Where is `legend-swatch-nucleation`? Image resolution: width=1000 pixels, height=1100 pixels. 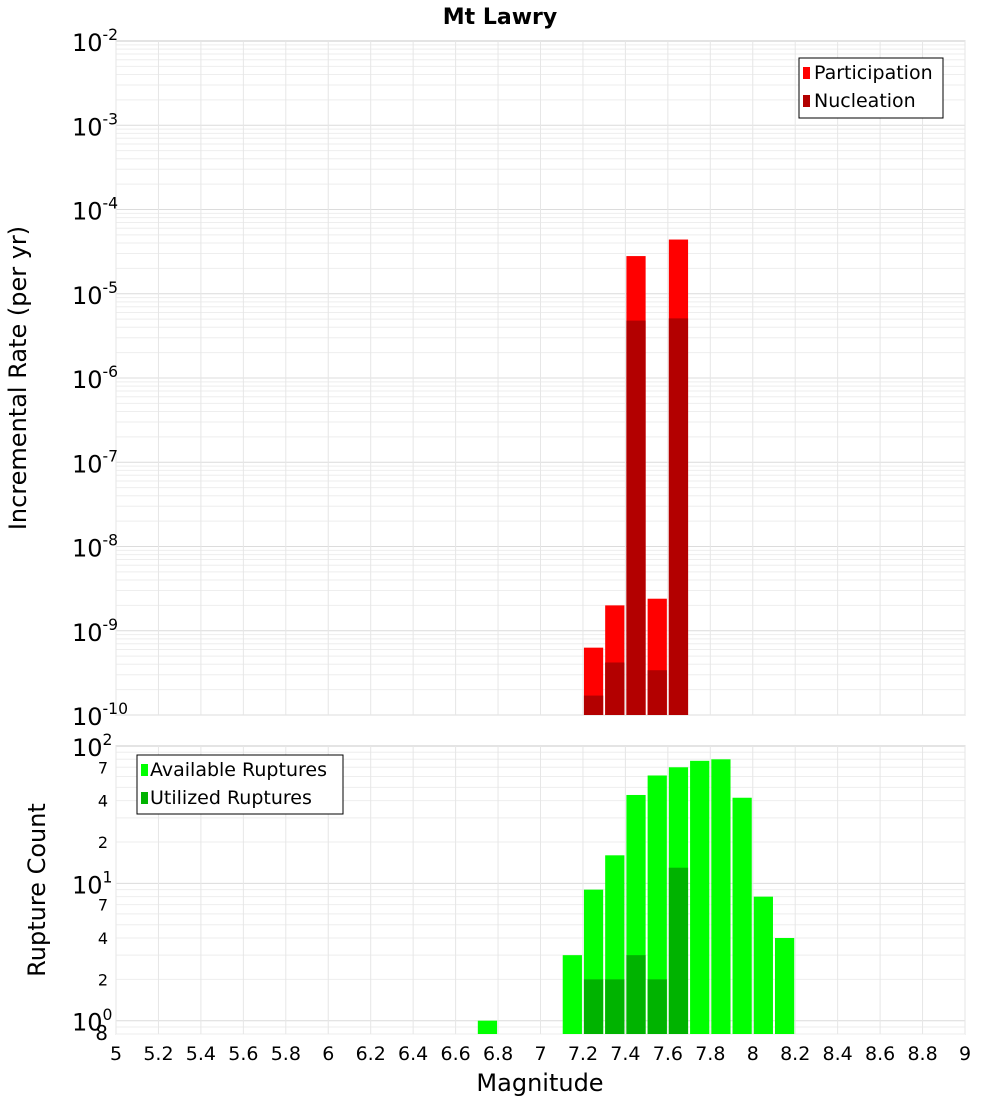
legend-swatch-nucleation is located at coordinates (806, 101).